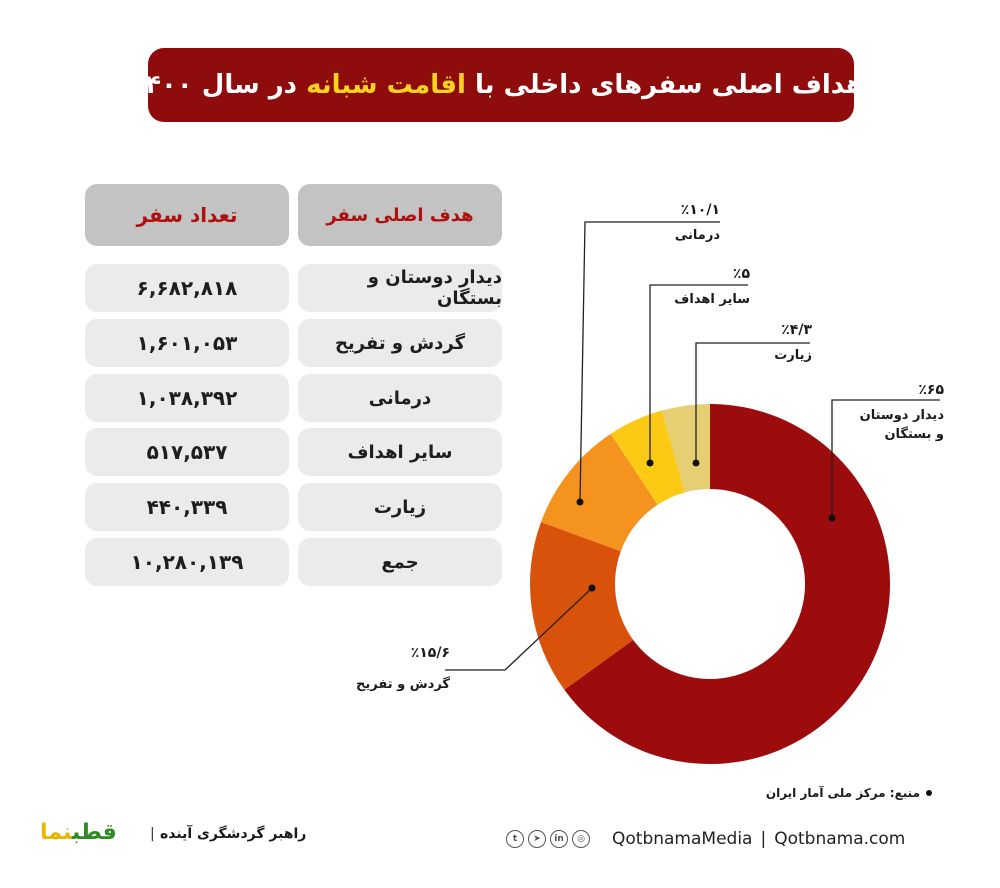  Describe the element at coordinates (537, 839) in the screenshot. I see `telegram-icon: ➤` at that location.